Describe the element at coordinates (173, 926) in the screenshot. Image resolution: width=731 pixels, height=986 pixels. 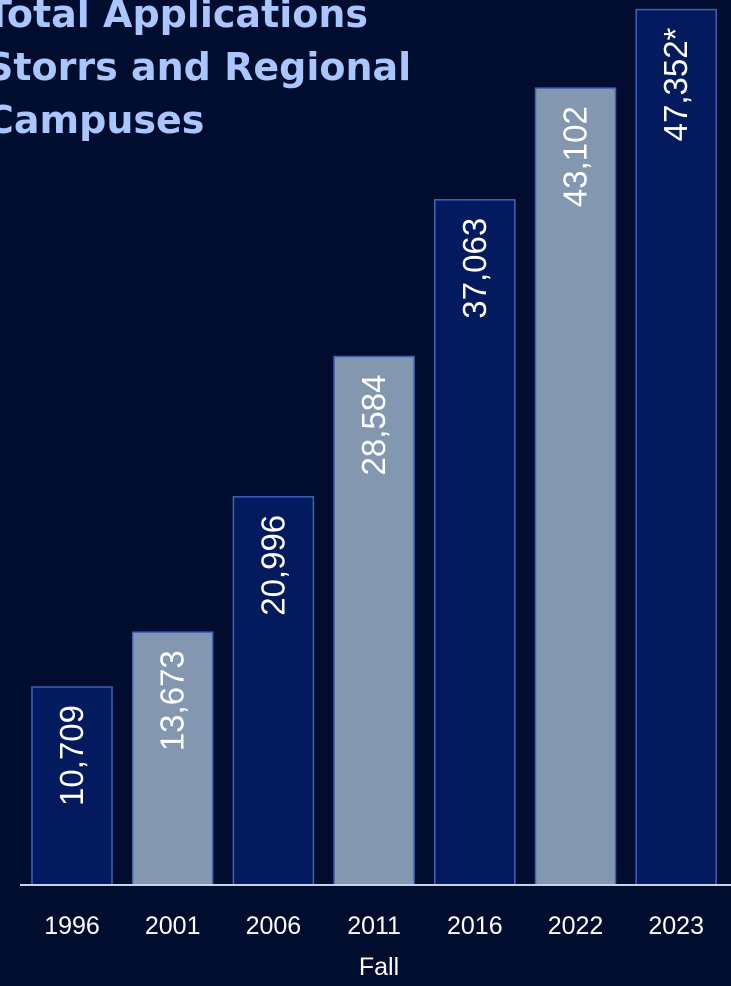
I see `x-tick-label: 2001` at that location.